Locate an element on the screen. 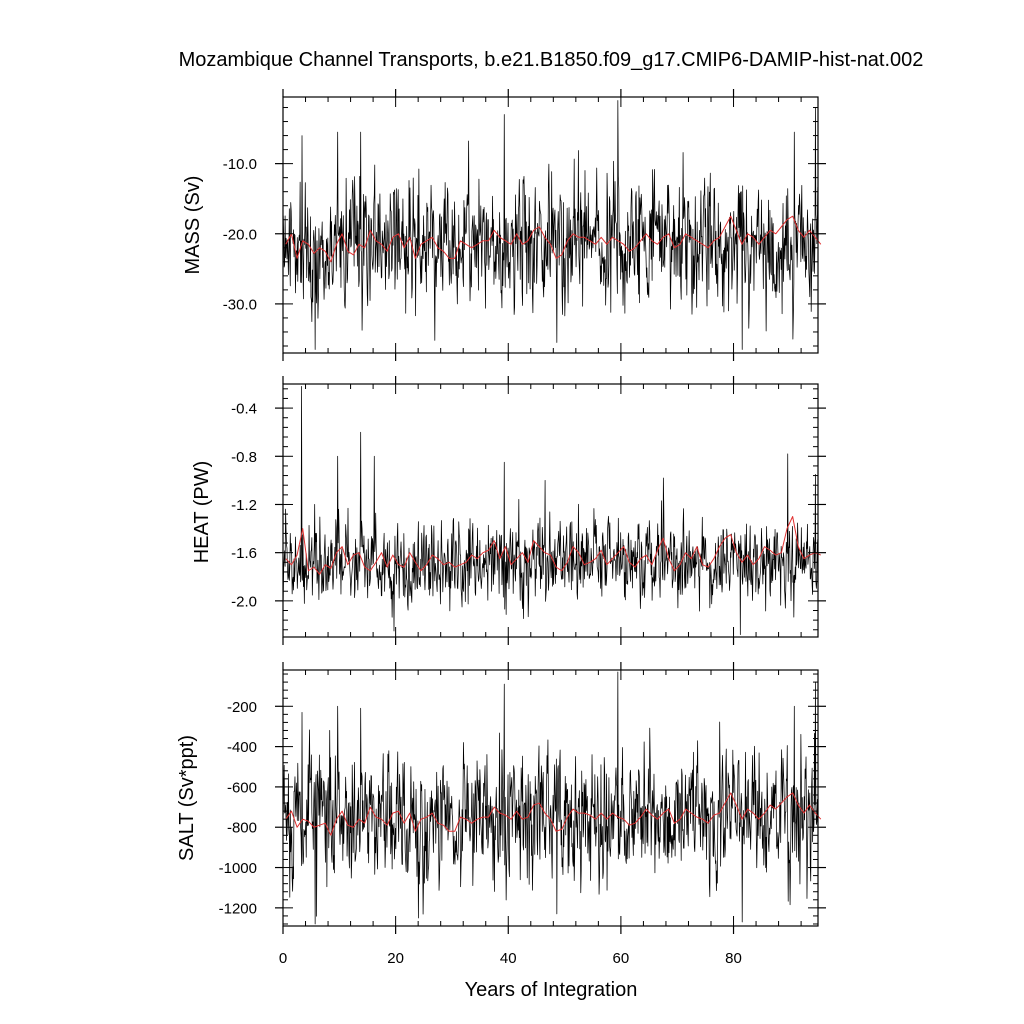  panel-mass-ylabel: MASS (Sv) is located at coordinates (193, 225).